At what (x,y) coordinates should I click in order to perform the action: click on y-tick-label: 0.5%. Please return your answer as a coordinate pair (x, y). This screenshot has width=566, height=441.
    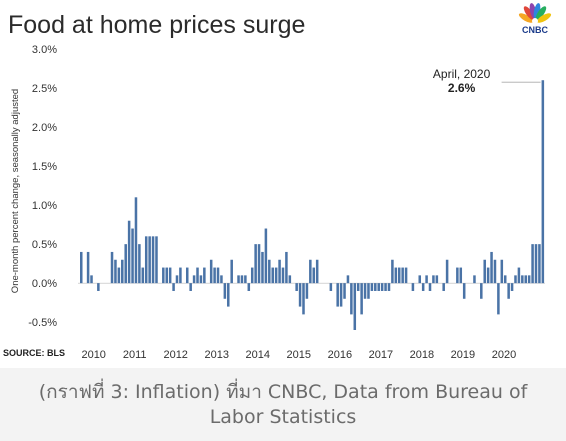
    Looking at the image, I should click on (44, 245).